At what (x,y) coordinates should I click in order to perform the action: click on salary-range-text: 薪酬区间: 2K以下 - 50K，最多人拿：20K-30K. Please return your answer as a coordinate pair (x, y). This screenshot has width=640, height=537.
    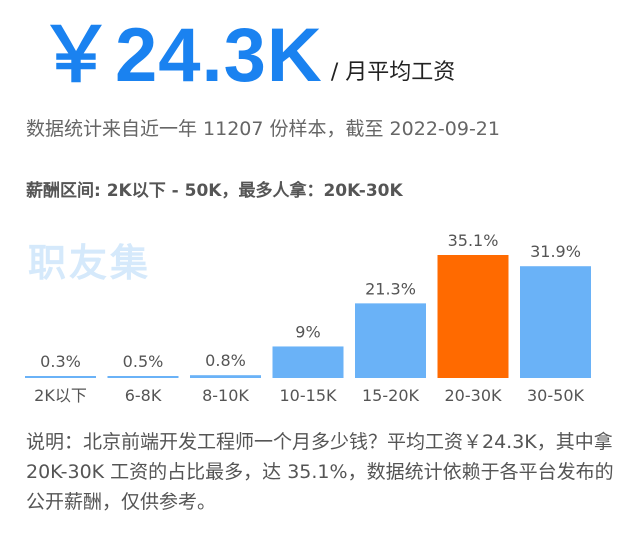
    Looking at the image, I should click on (214, 191).